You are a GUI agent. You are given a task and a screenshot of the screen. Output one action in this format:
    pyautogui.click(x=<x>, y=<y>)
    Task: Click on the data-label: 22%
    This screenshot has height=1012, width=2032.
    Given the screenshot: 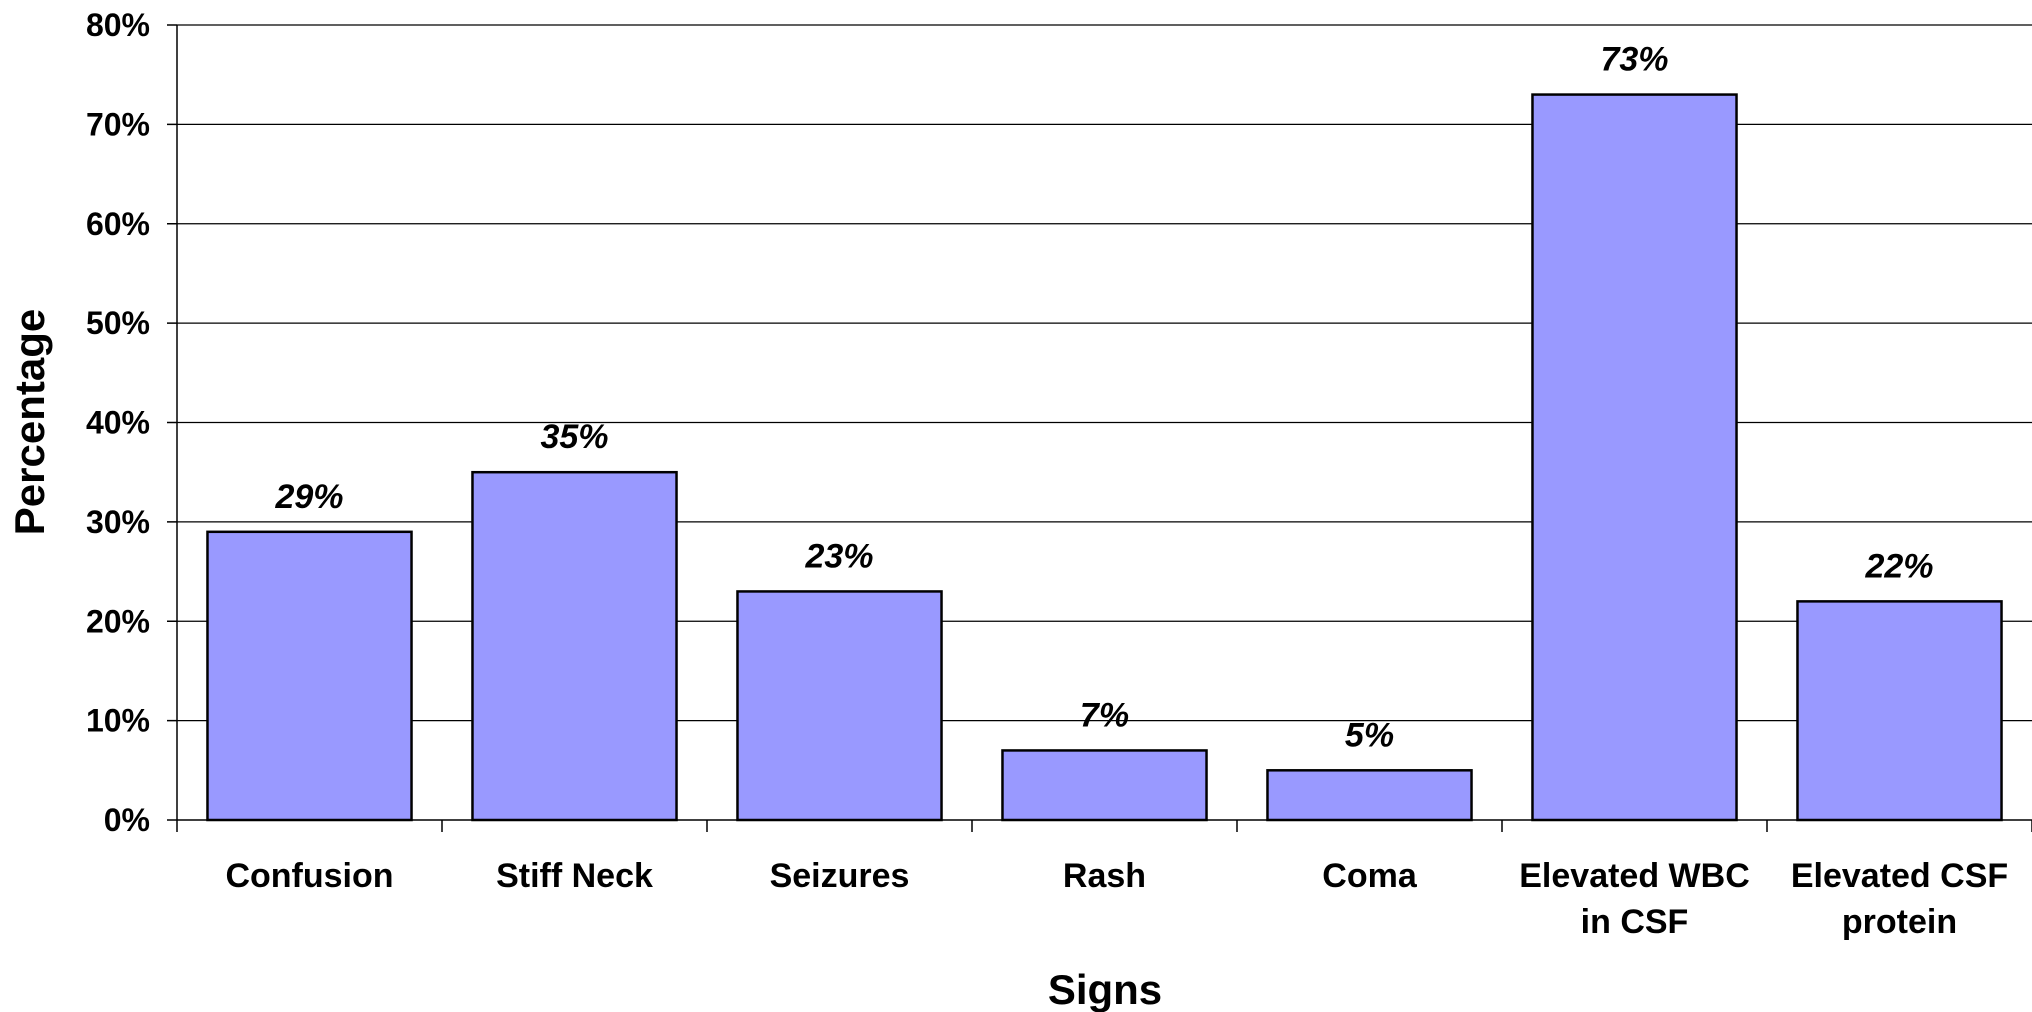 What is the action you would take?
    pyautogui.click(x=1898, y=566)
    